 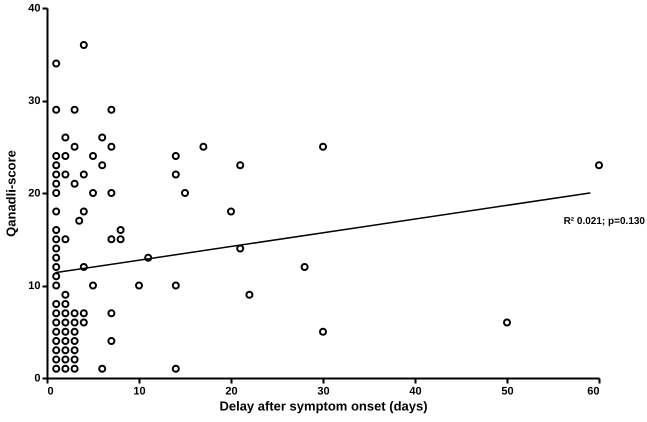 I want to click on x-tick-label: 50, so click(x=507, y=392).